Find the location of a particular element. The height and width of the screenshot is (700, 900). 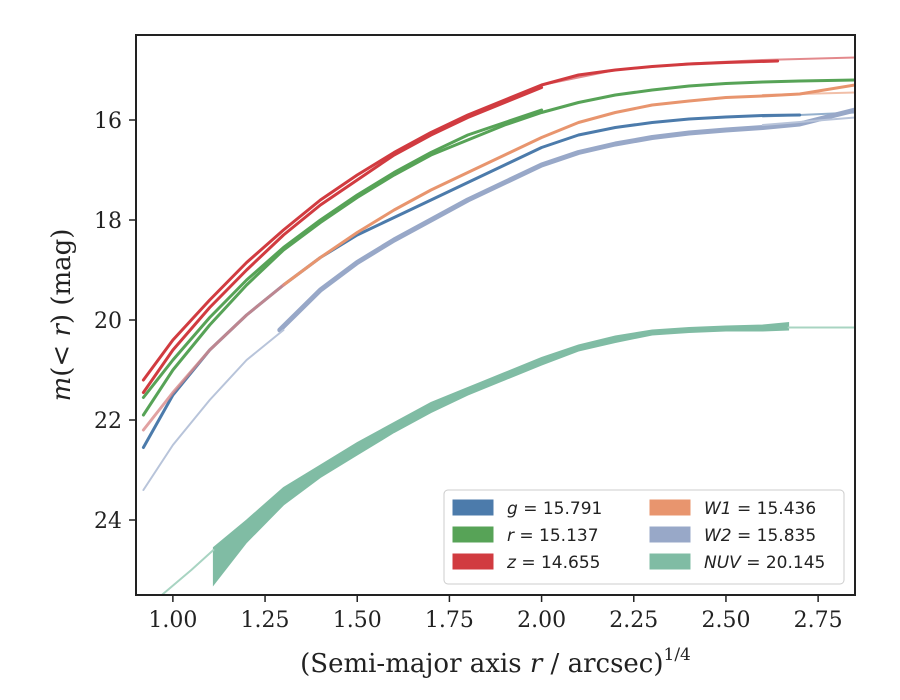

x-tick-label: 2.25 is located at coordinates (633, 620).